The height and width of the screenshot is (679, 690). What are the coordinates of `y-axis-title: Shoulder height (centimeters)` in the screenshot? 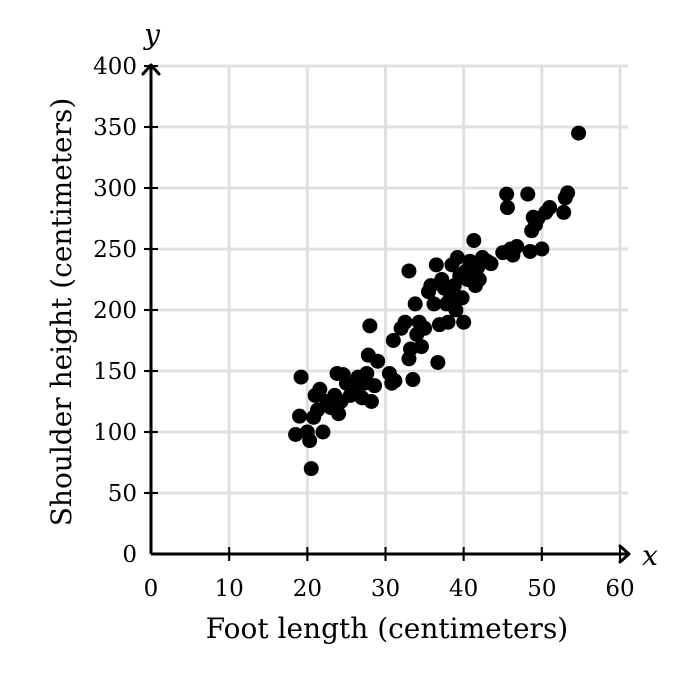 It's located at (61, 312).